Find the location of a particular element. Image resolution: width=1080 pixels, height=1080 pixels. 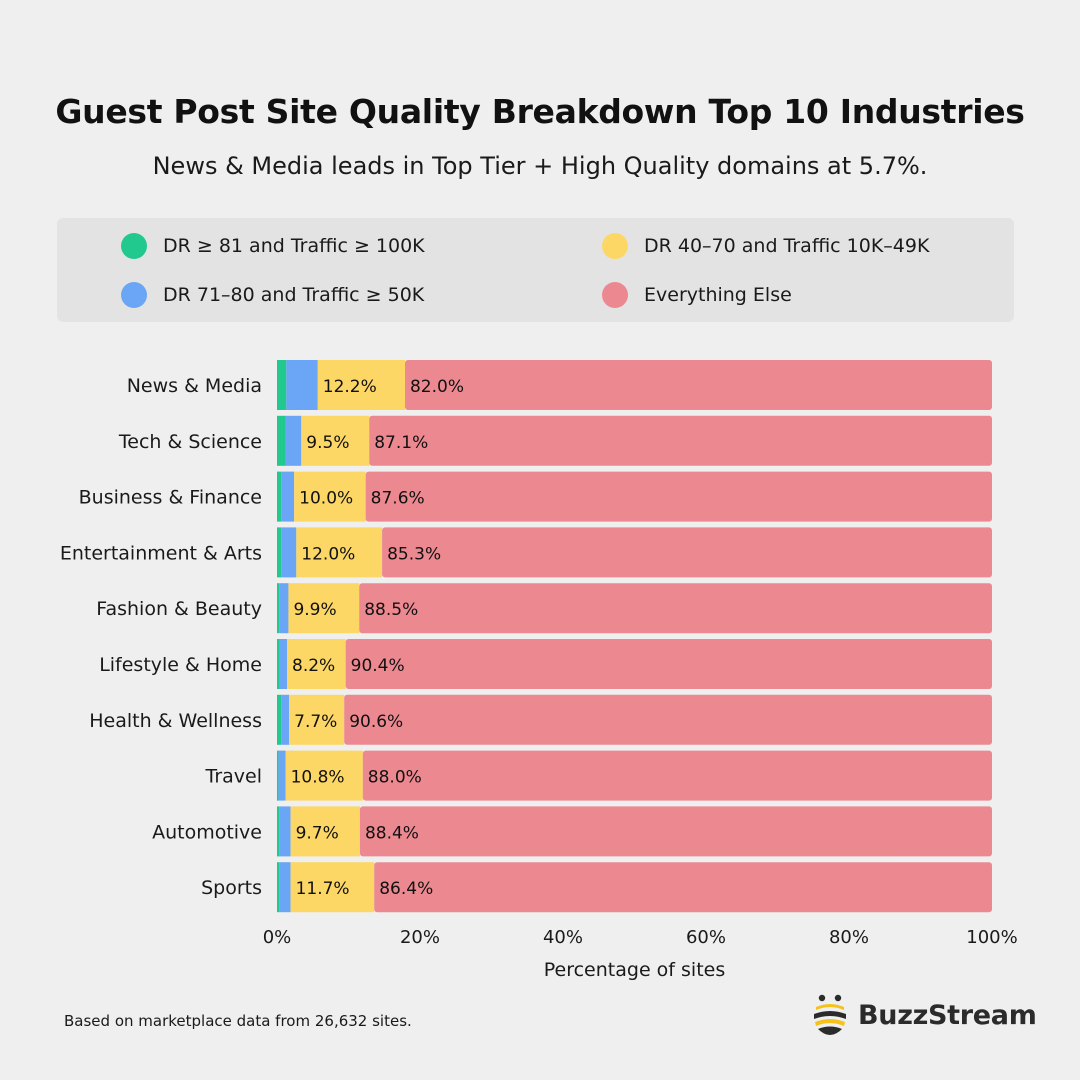

data-label-entertainment-arts-3: 85.3% is located at coordinates (414, 554).